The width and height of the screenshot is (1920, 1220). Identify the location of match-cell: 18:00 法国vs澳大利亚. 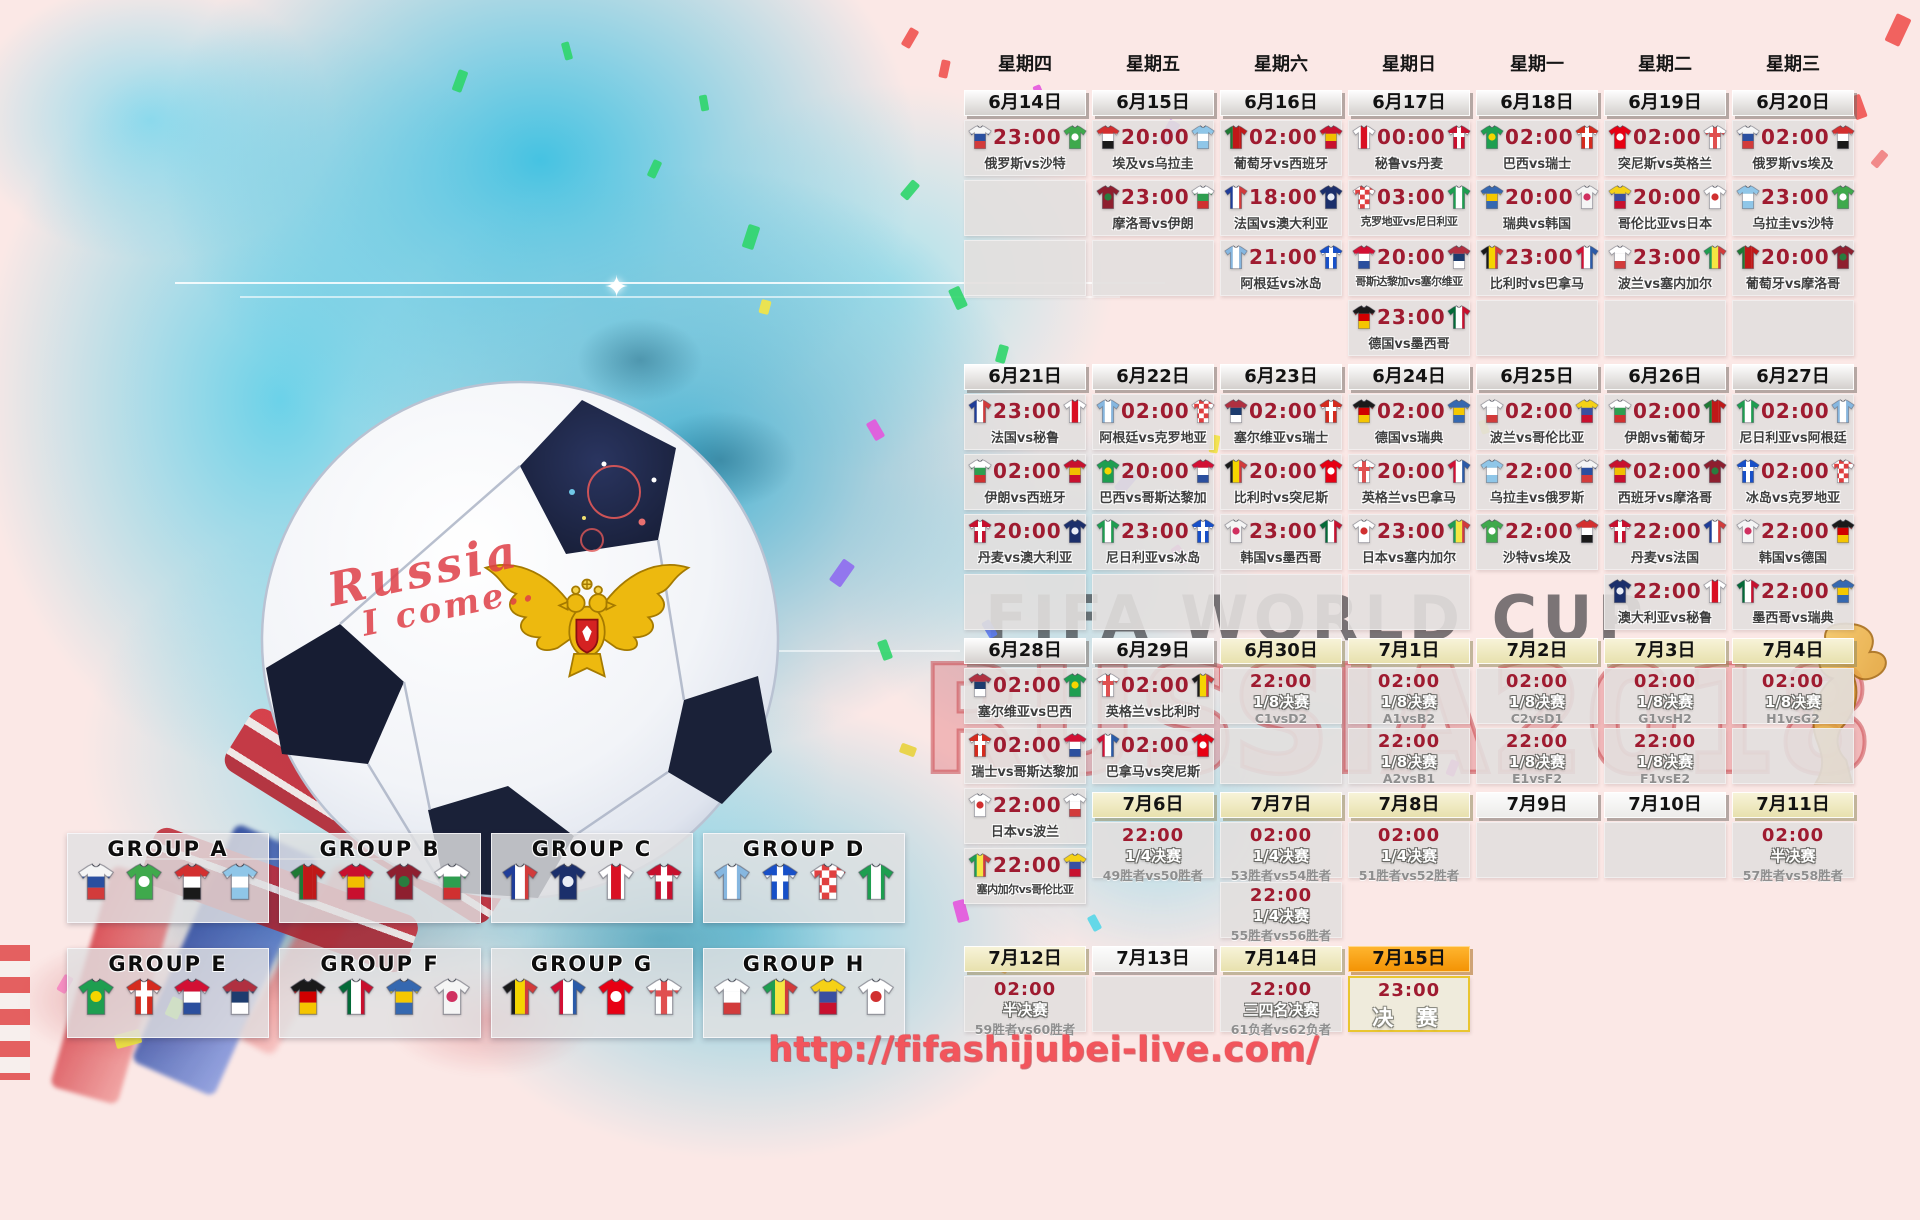
(1281, 208).